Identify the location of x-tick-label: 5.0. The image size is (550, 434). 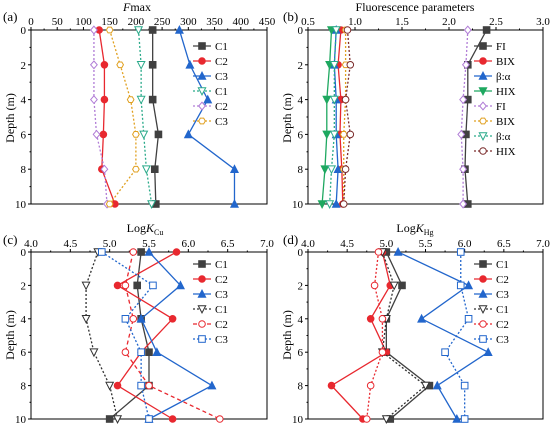
(110, 244).